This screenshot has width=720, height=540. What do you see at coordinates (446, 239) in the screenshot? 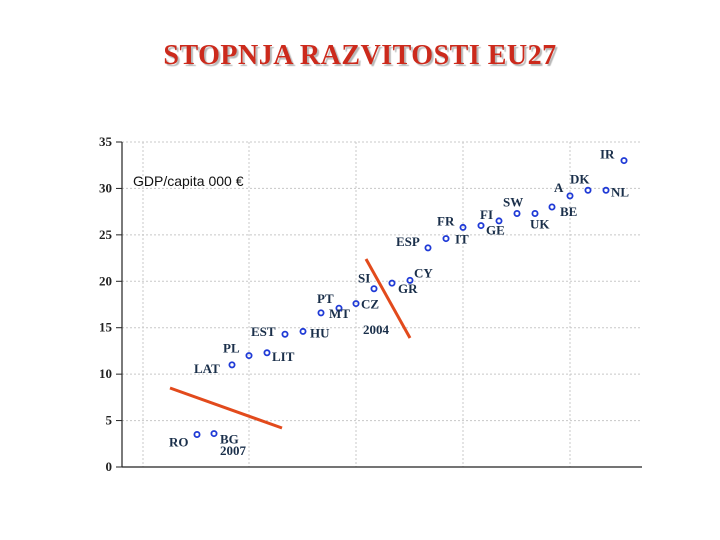
I see `point-it` at bounding box center [446, 239].